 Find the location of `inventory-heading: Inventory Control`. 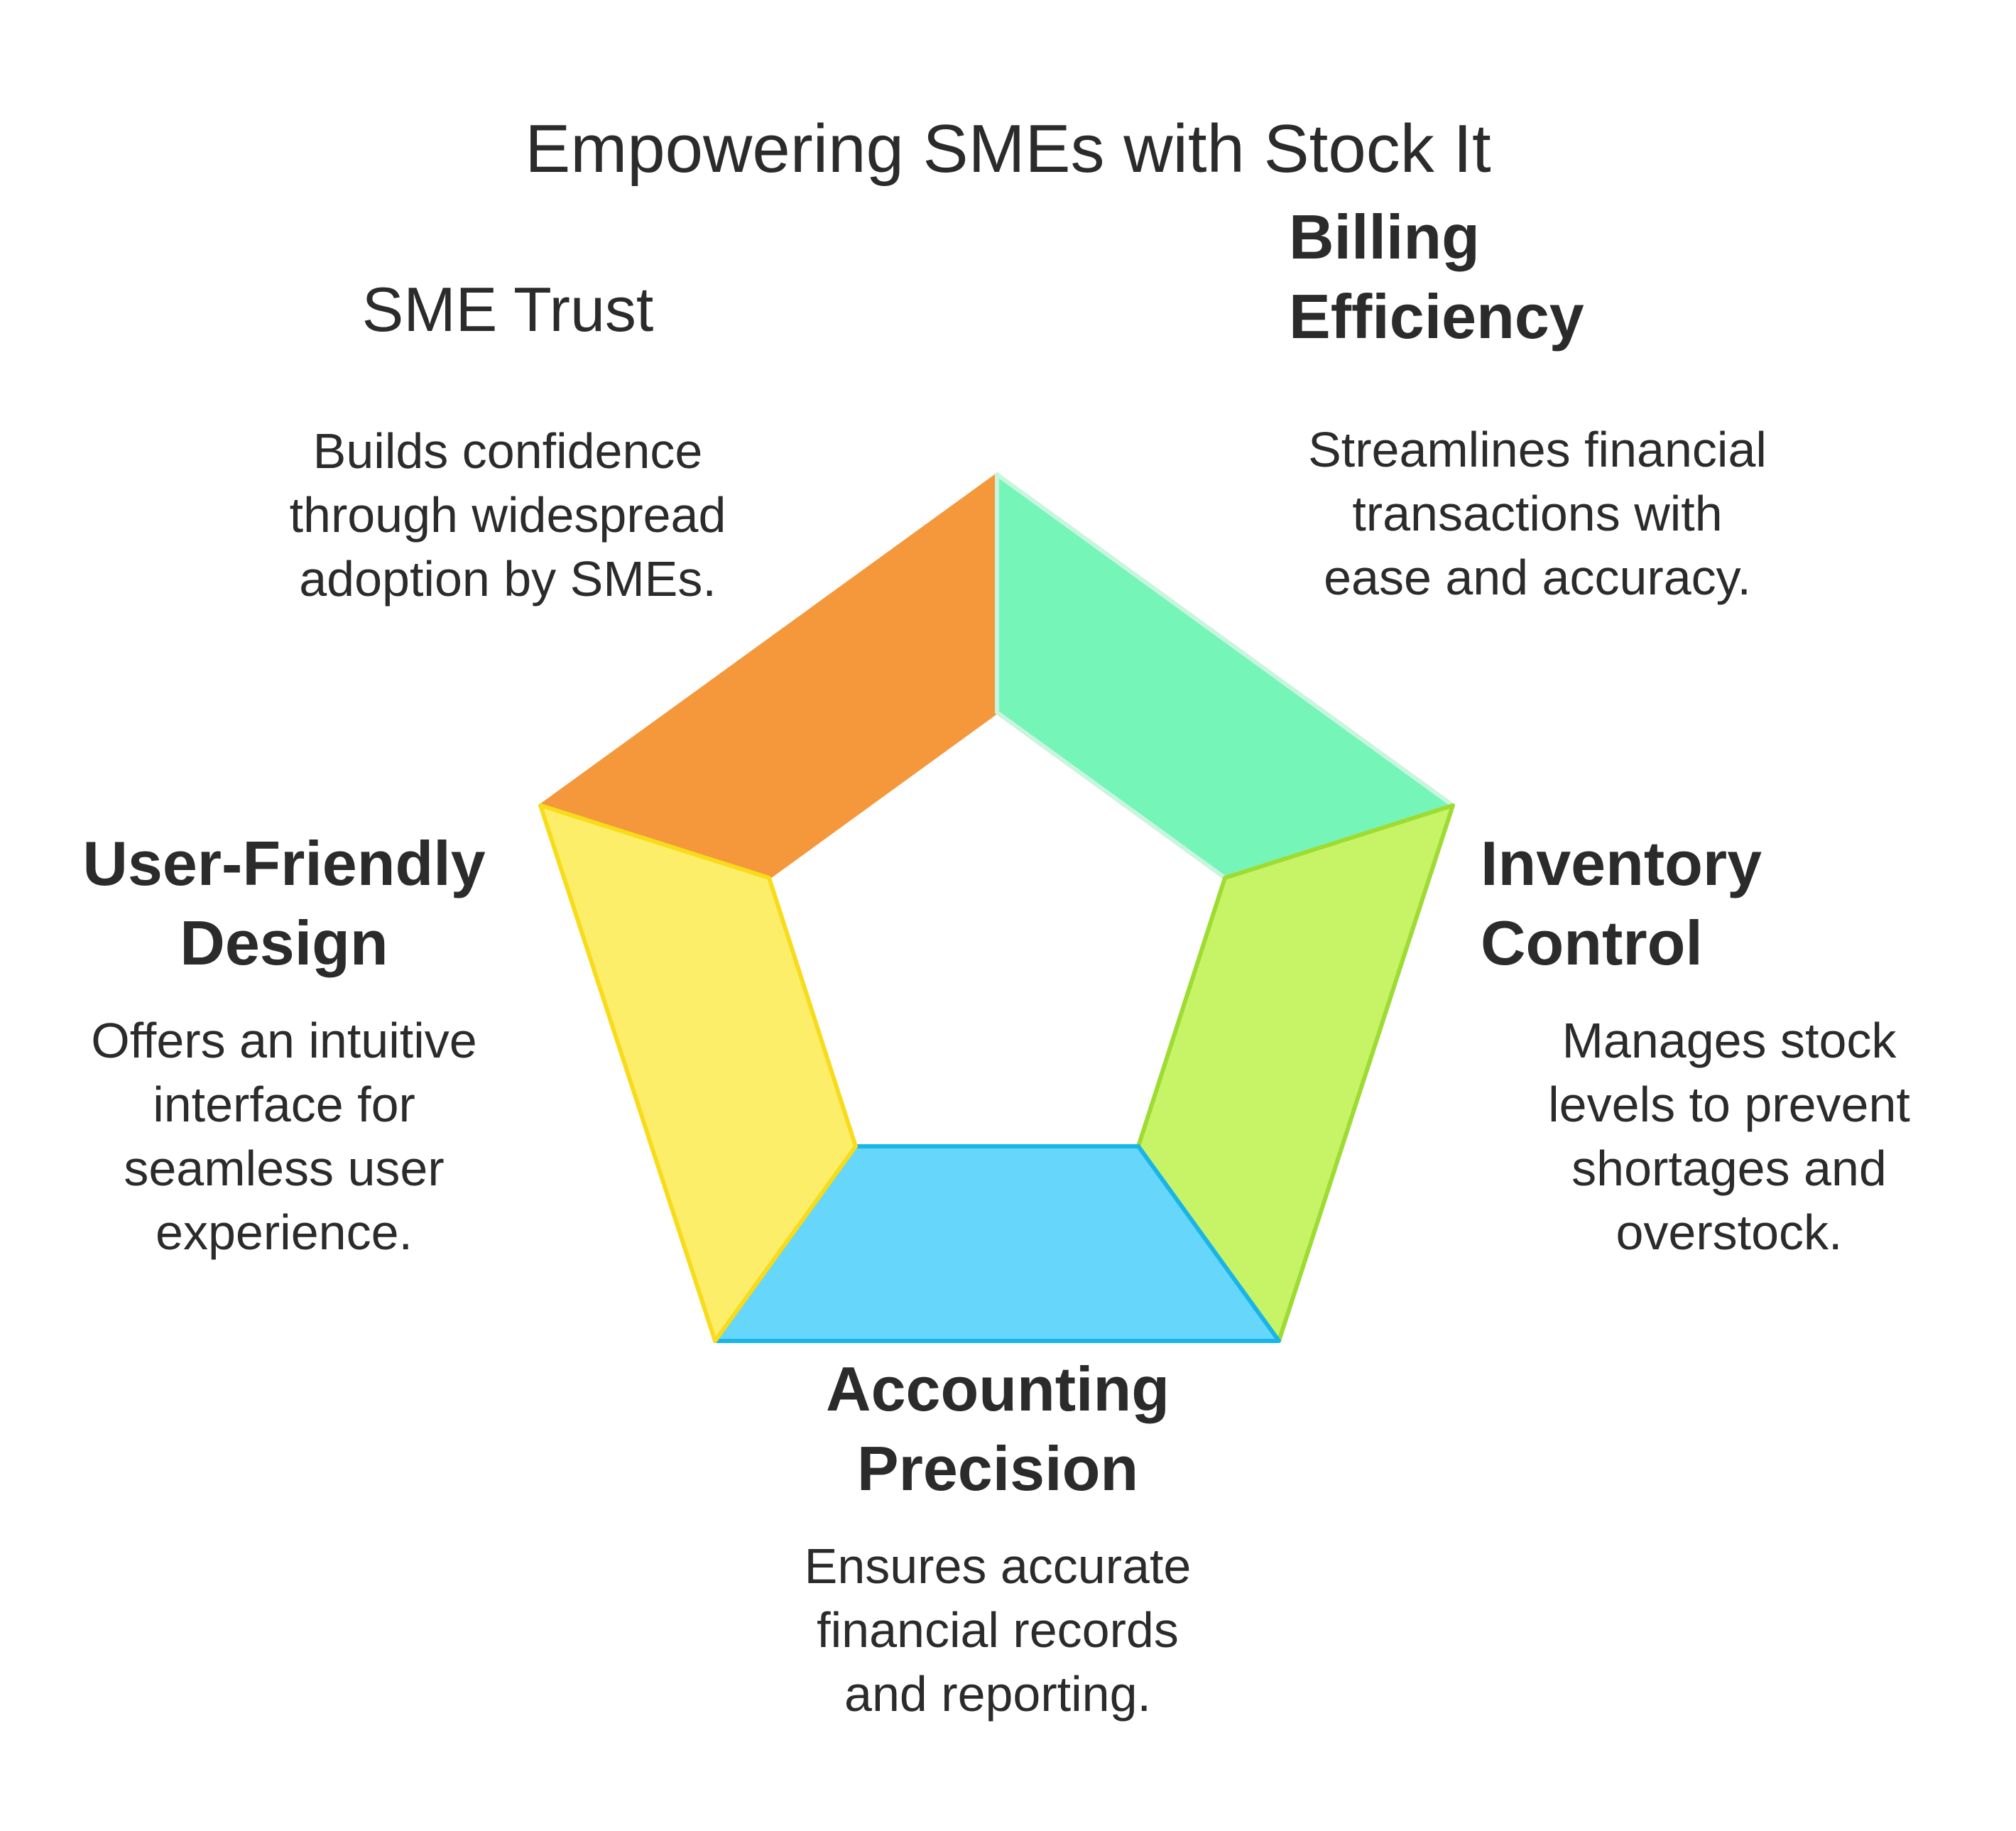

inventory-heading: Inventory Control is located at coordinates (1621, 903).